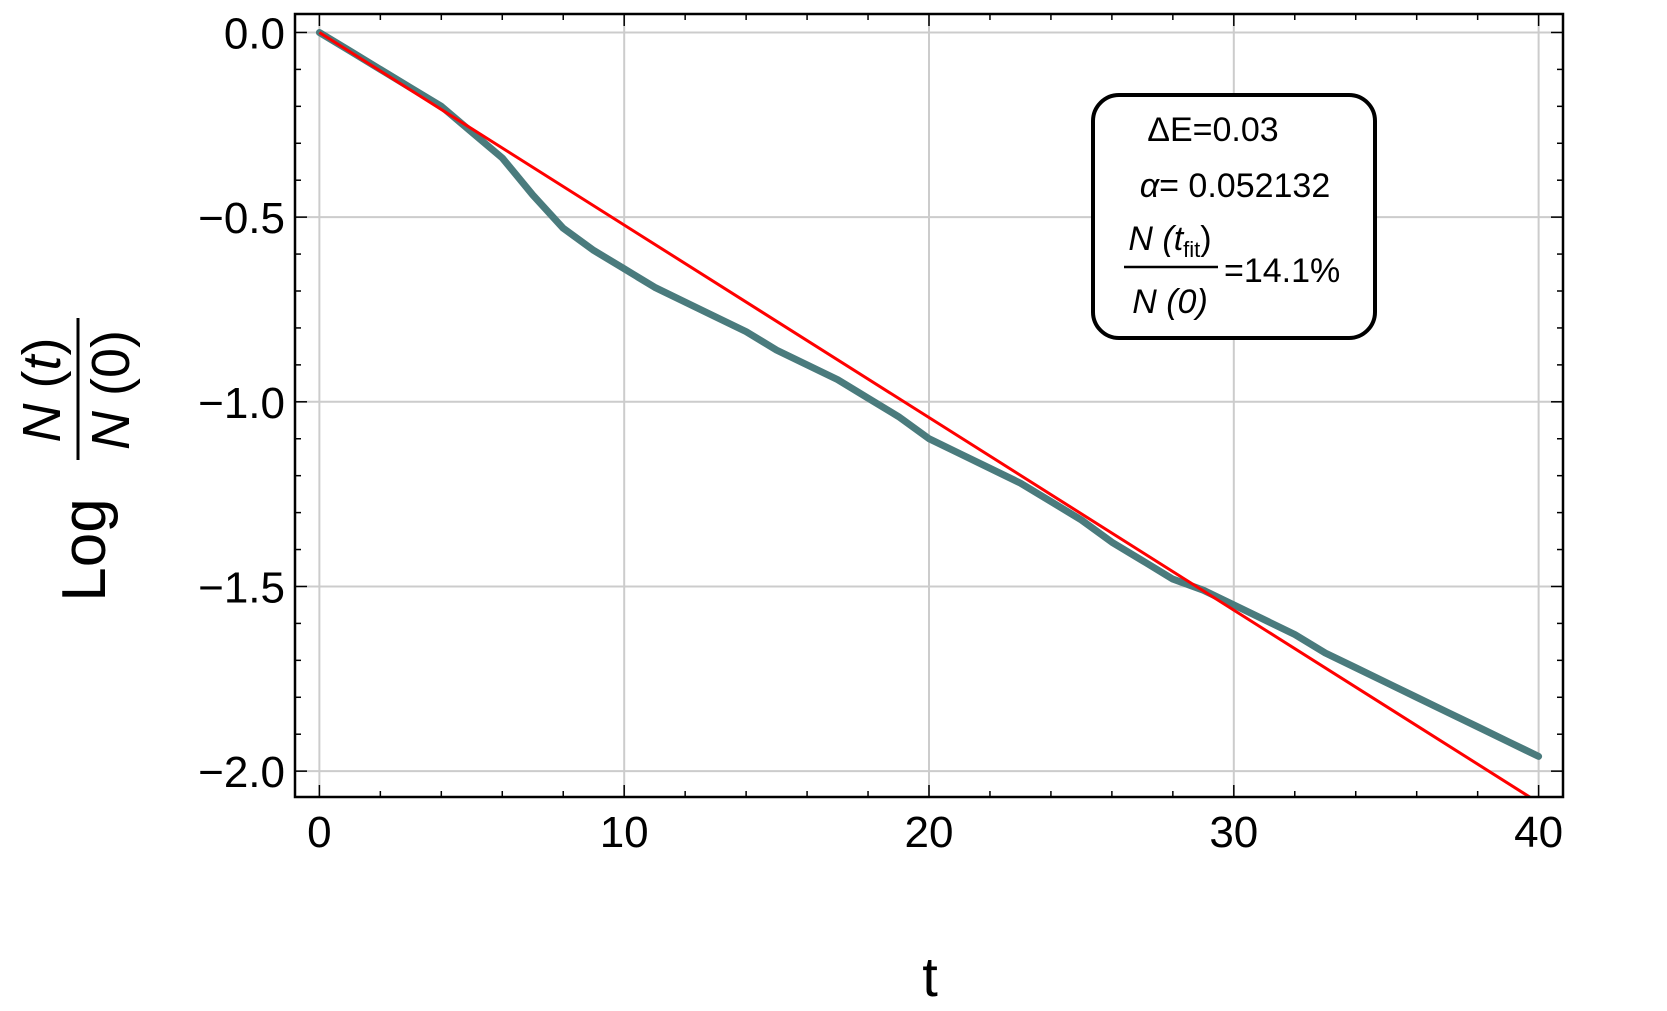 The image size is (1667, 1011). I want to click on x-tick-label: 0, so click(319, 832).